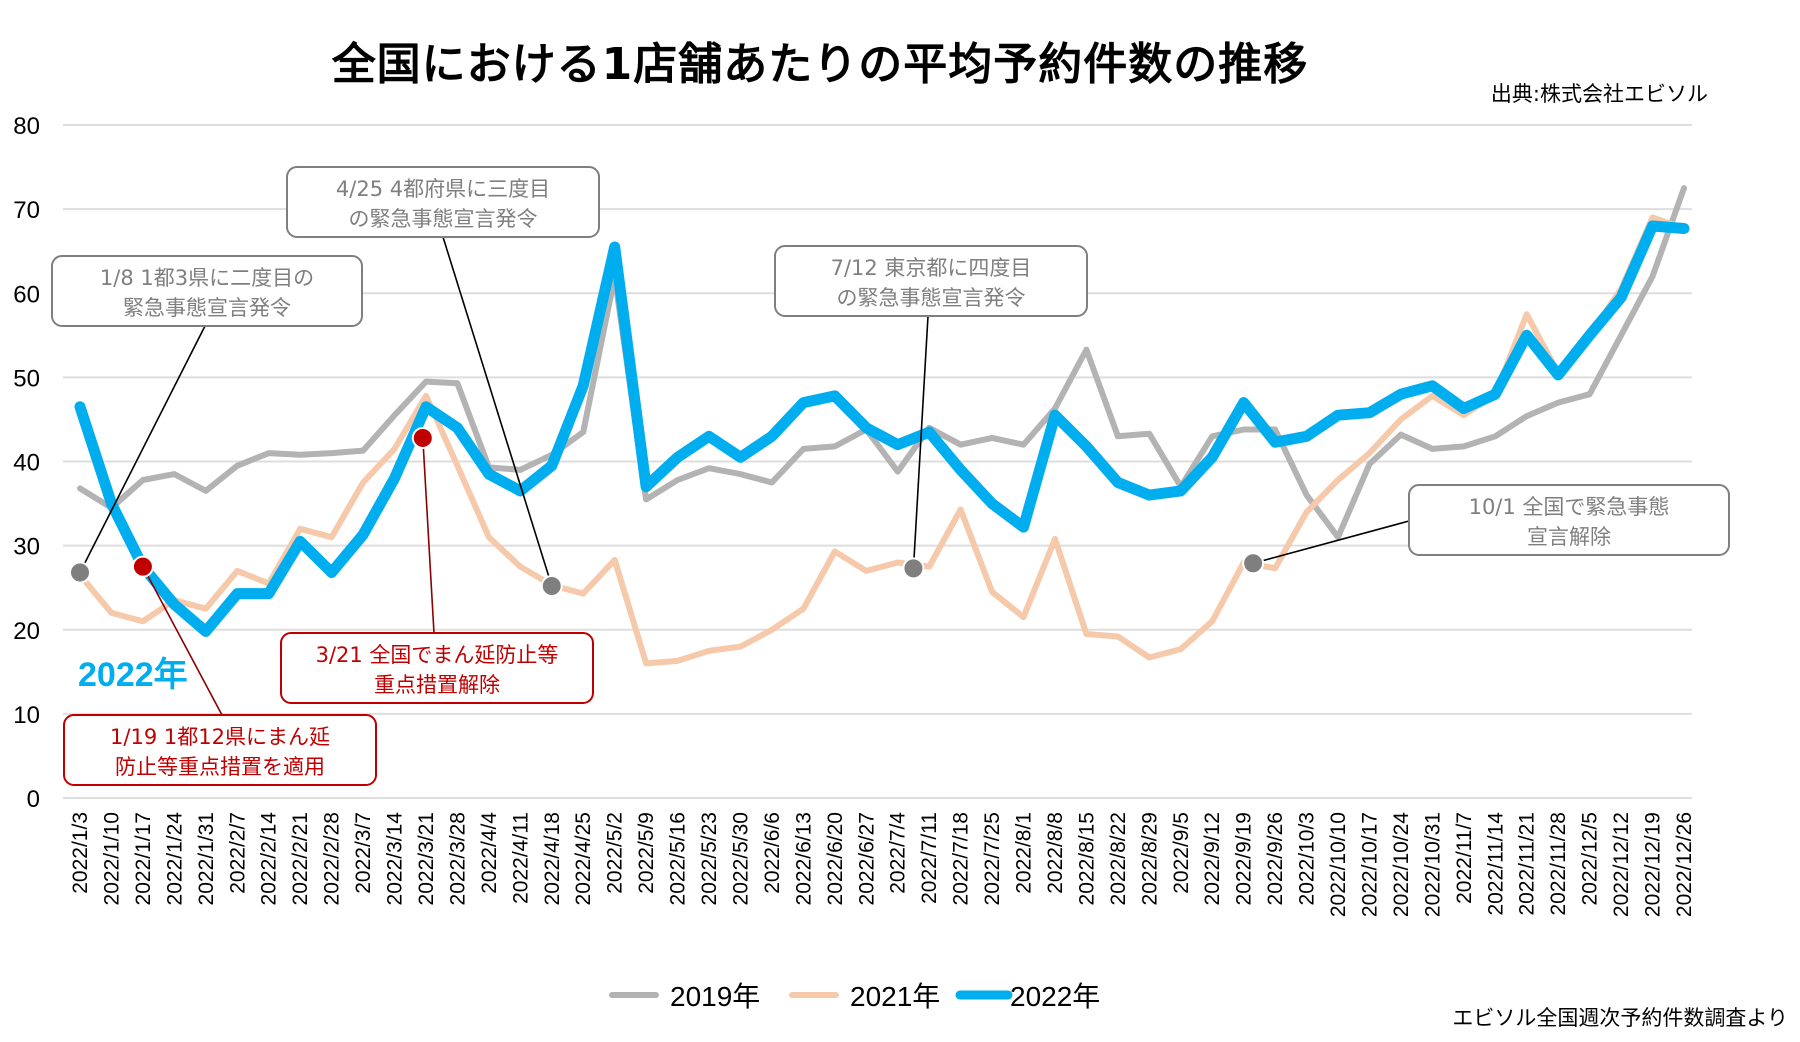 This screenshot has width=1800, height=1042. Describe the element at coordinates (552, 858) in the screenshot. I see `x-tick-label: 2022/4/18` at that location.